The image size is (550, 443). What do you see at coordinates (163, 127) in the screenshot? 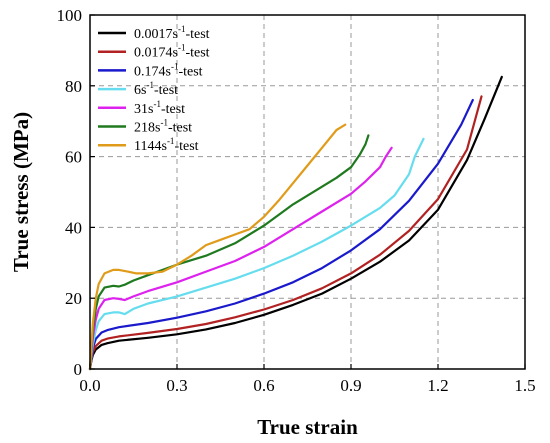
I see `legend-label: 218s-1-test` at bounding box center [163, 127].